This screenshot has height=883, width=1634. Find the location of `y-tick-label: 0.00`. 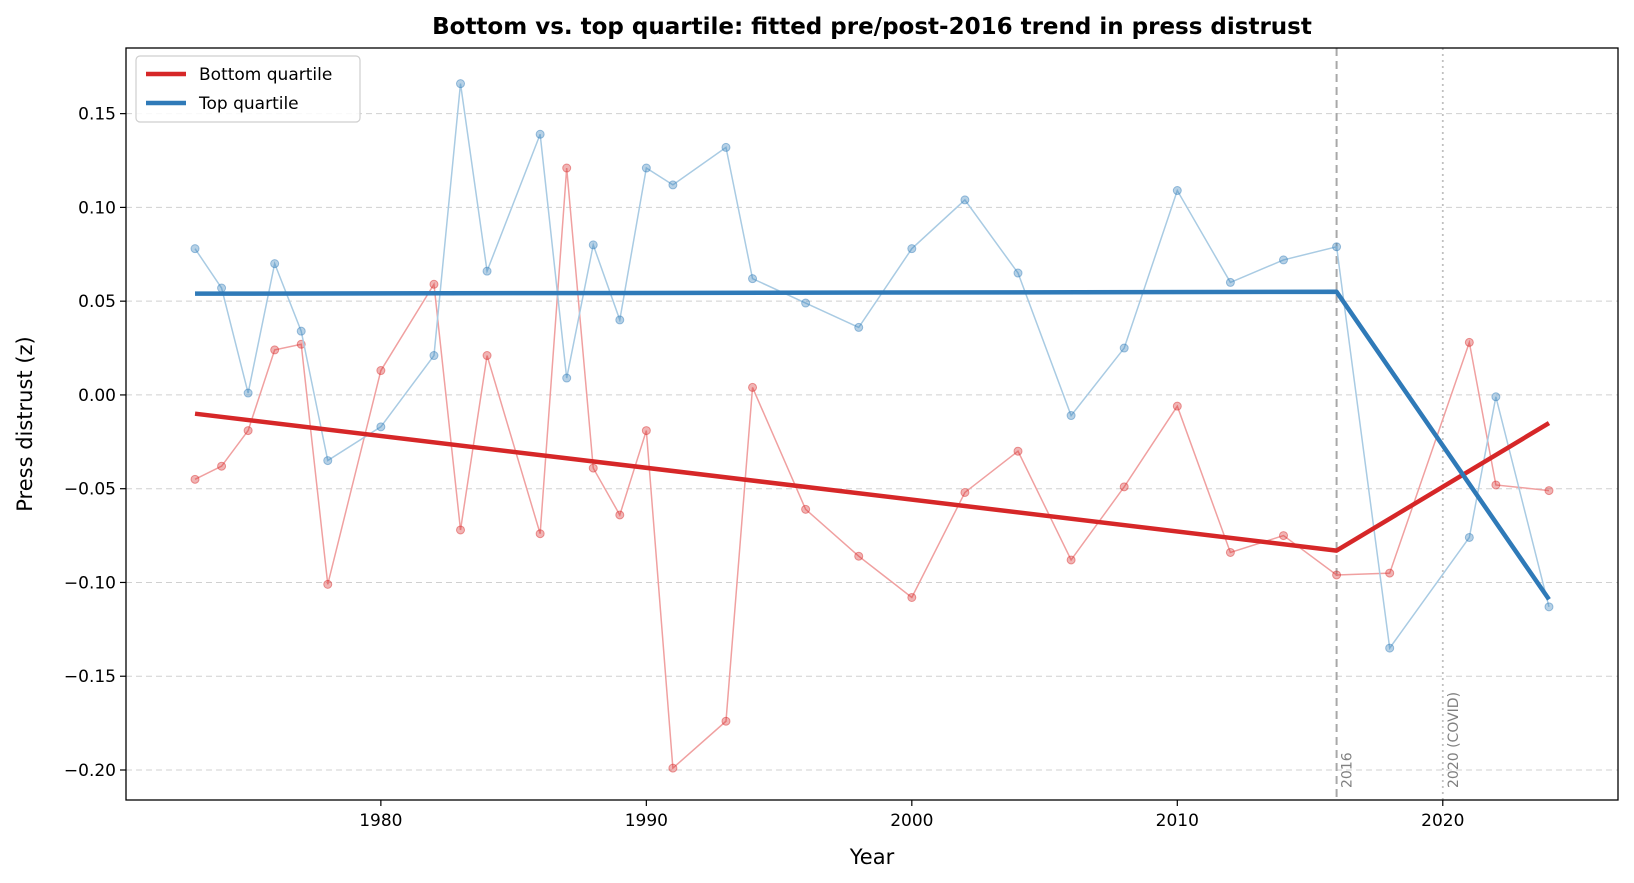

y-tick-label: 0.00 is located at coordinates (97, 396).